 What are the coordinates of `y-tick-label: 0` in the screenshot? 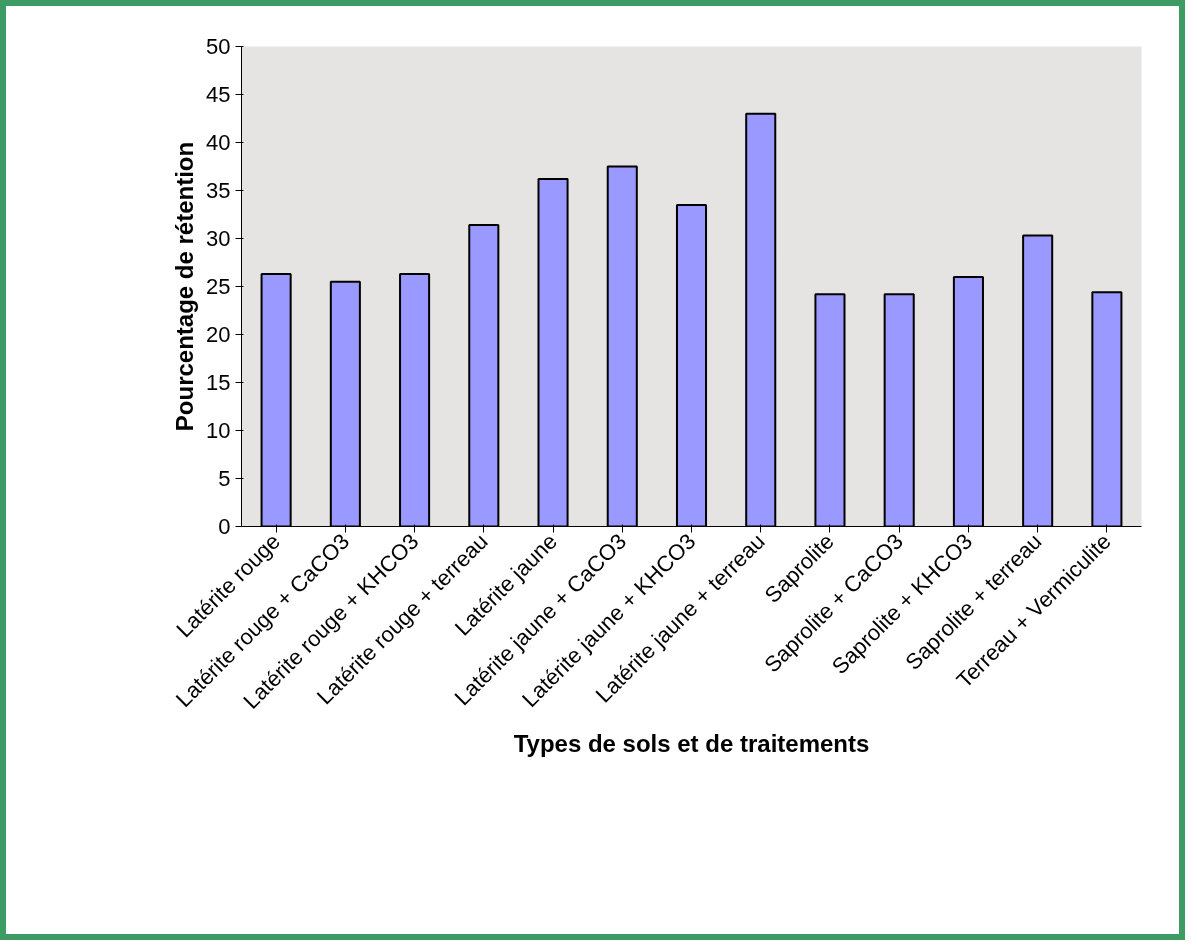 It's located at (224, 526).